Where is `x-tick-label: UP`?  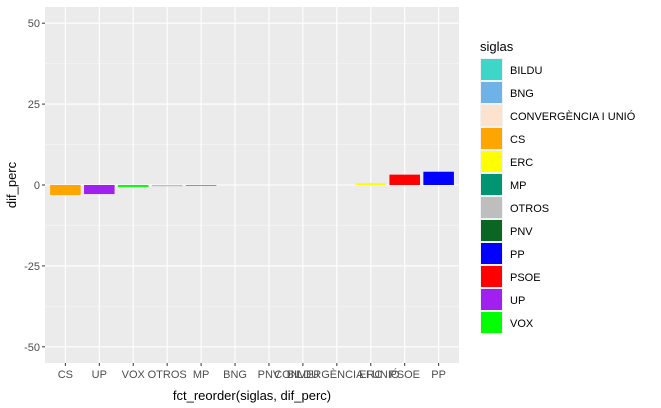
x-tick-label: UP is located at coordinates (99, 375).